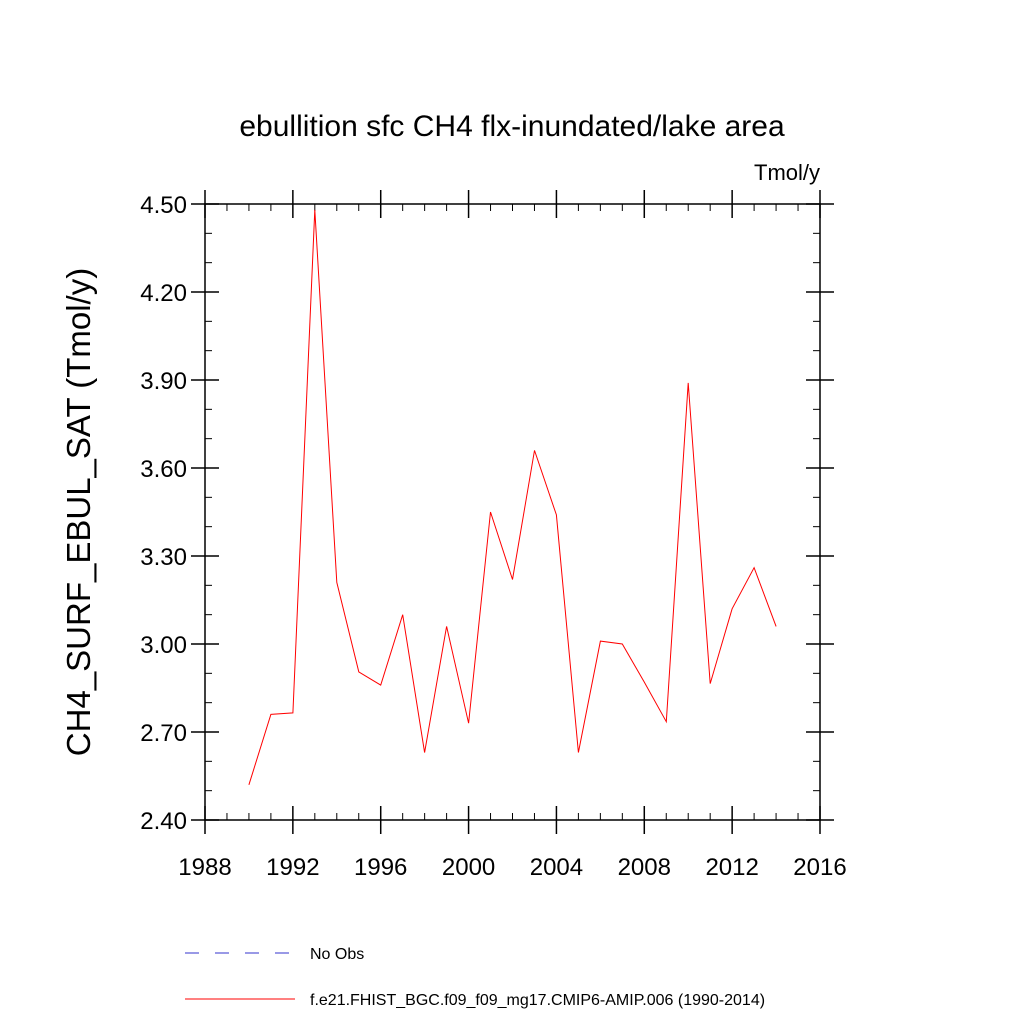 Image resolution: width=1024 pixels, height=1029 pixels. What do you see at coordinates (163, 557) in the screenshot?
I see `y-tick-label: 3.30` at bounding box center [163, 557].